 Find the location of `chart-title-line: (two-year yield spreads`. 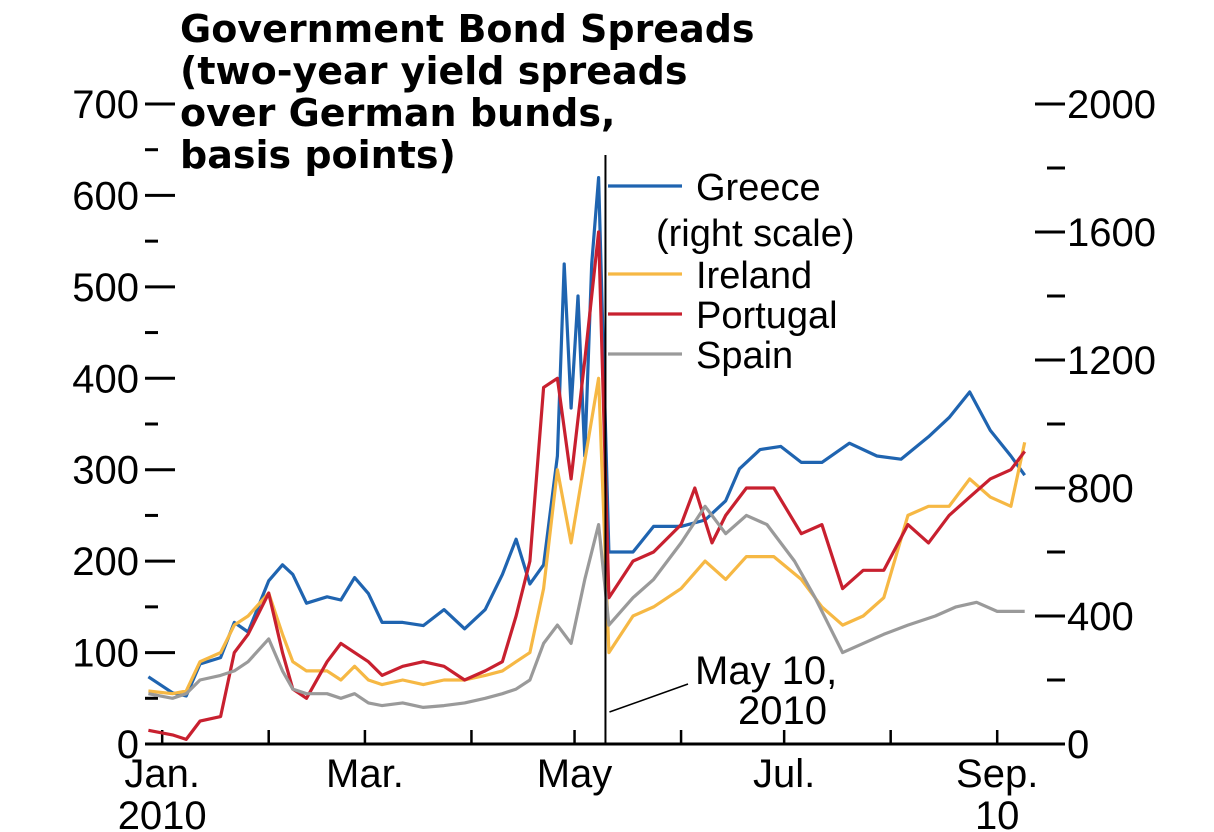

chart-title-line: (two-year yield spreads is located at coordinates (434, 71).